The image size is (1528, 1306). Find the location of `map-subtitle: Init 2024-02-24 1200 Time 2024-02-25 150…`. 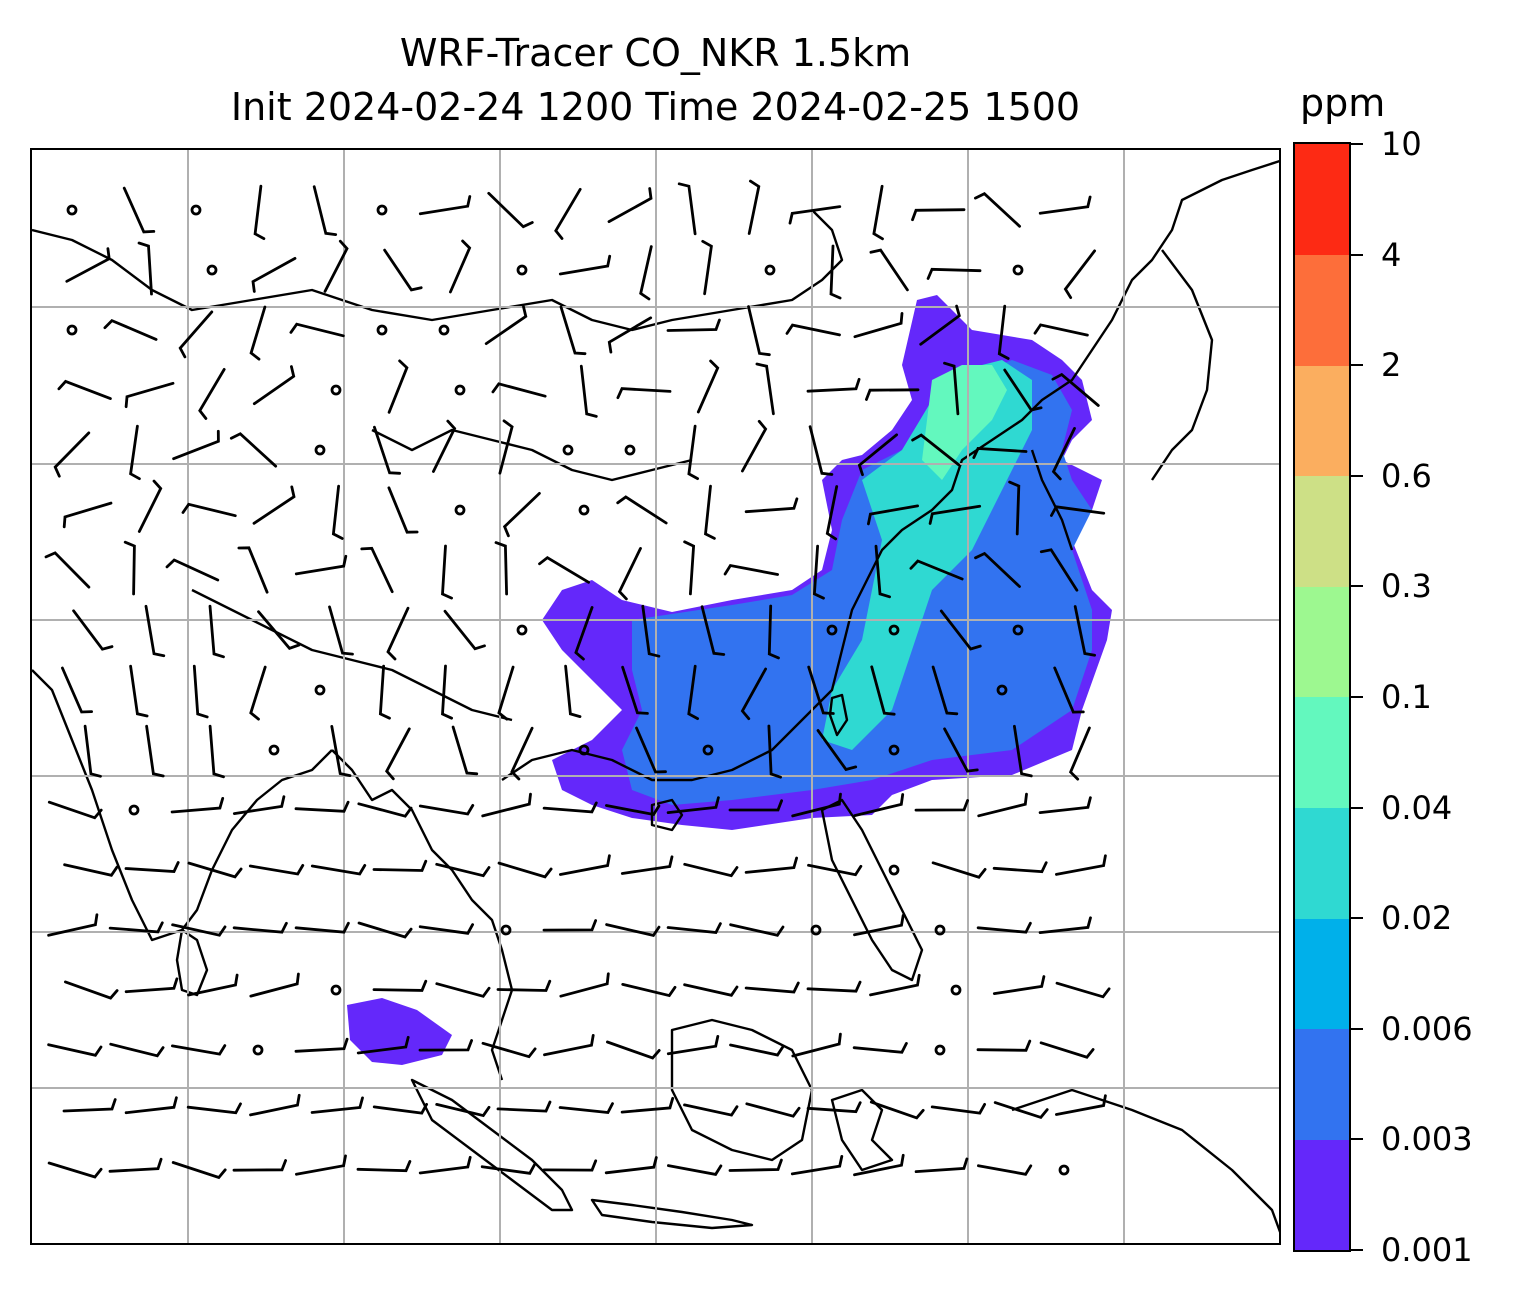

map-subtitle: Init 2024-02-24 1200 Time 2024-02-25 150… is located at coordinates (655, 107).